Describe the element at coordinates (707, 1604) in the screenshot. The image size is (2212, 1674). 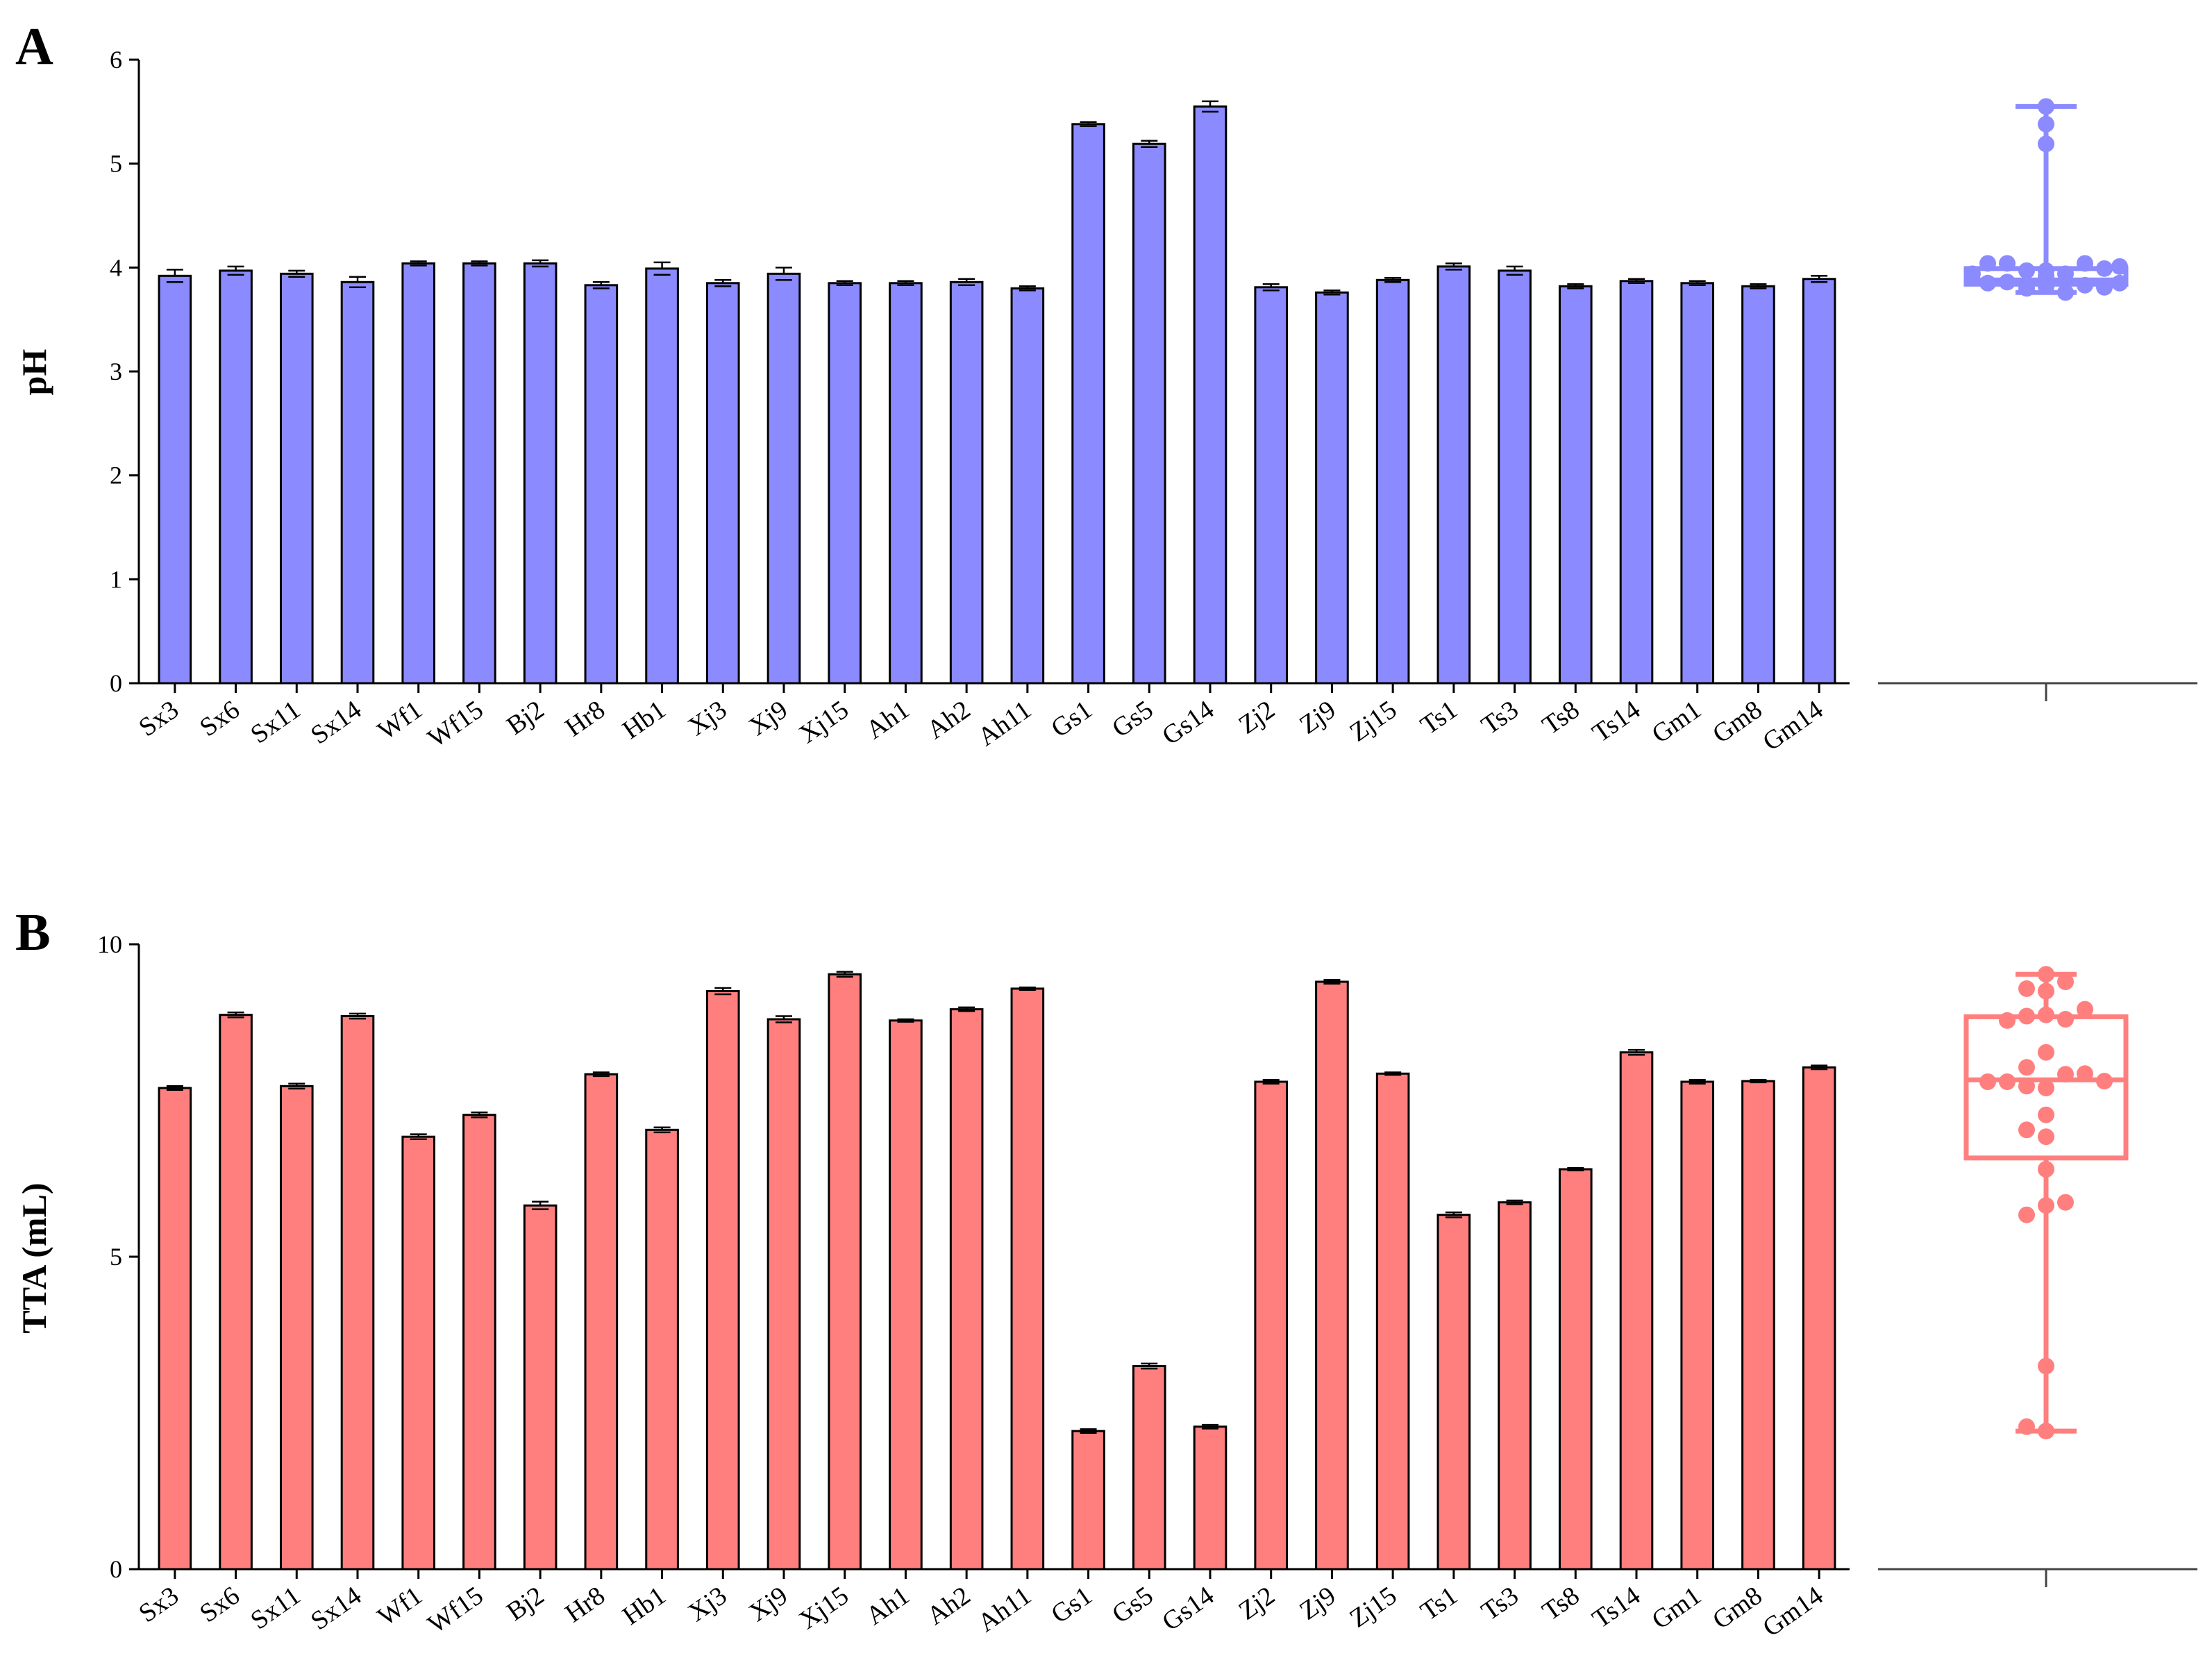
I see `x-tick-label: Xj3` at that location.